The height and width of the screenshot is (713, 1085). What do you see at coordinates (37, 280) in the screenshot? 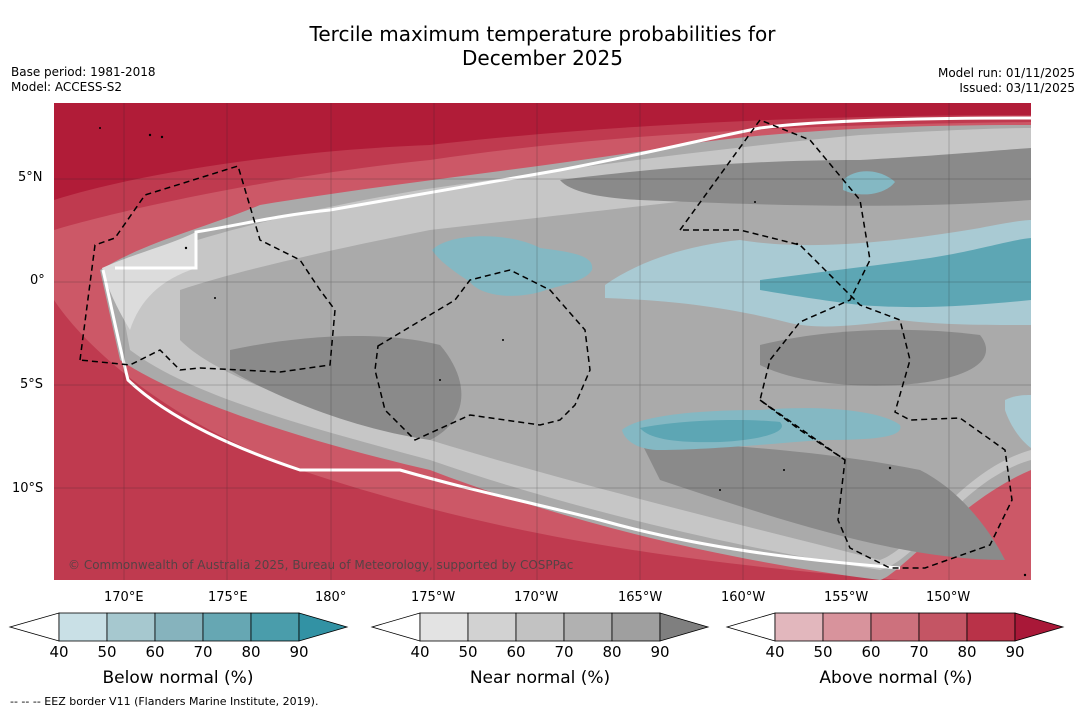
I see `lat-label-0: 0°` at bounding box center [37, 280].